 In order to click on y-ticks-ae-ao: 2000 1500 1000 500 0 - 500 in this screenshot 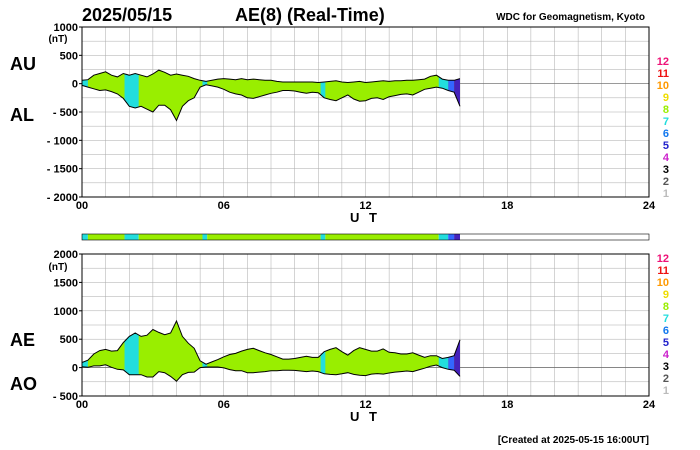, I will do `click(67, 326)`.